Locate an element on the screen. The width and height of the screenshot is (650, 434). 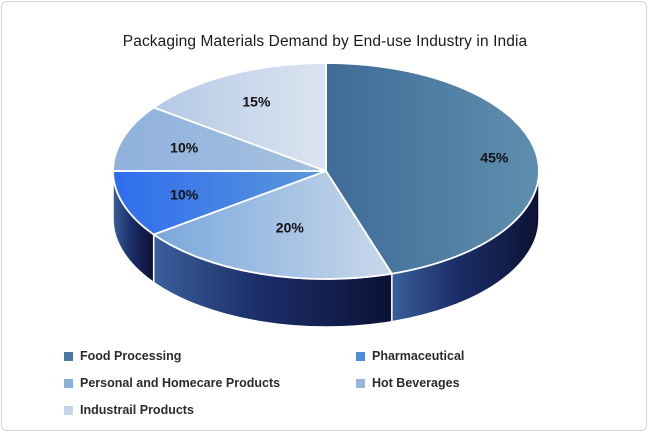
legend-label: Industrail Products is located at coordinates (137, 410).